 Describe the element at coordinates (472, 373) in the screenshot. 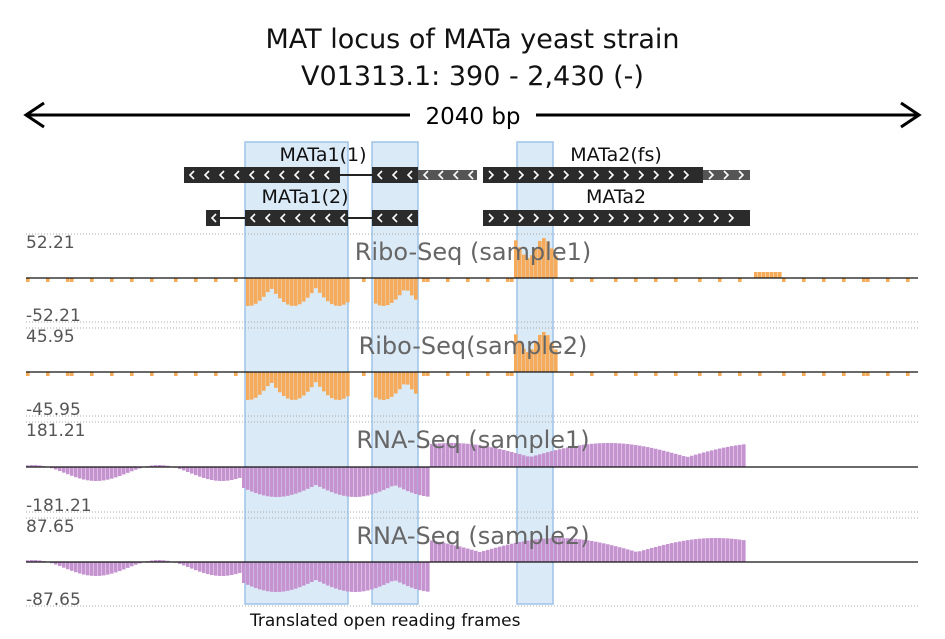

I see `track-1: 45.95 -45.95 Ribo-Seq(sample2)` at that location.